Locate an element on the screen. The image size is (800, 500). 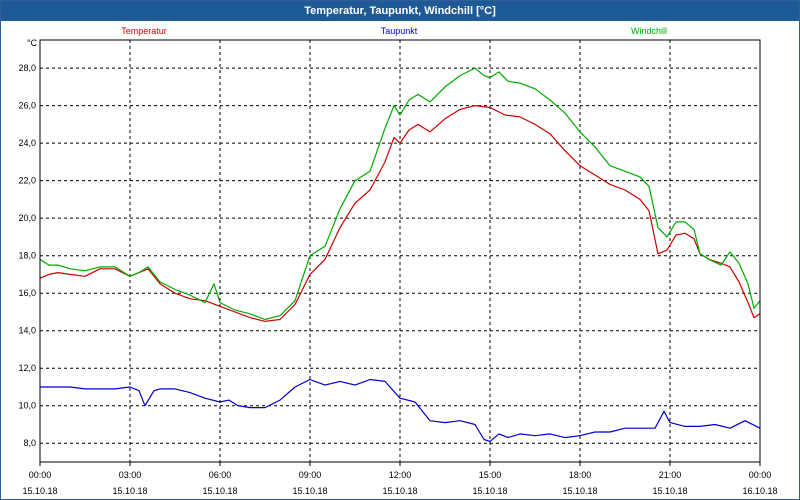
legend-taupunkt: Taupunkt is located at coordinates (399, 31).